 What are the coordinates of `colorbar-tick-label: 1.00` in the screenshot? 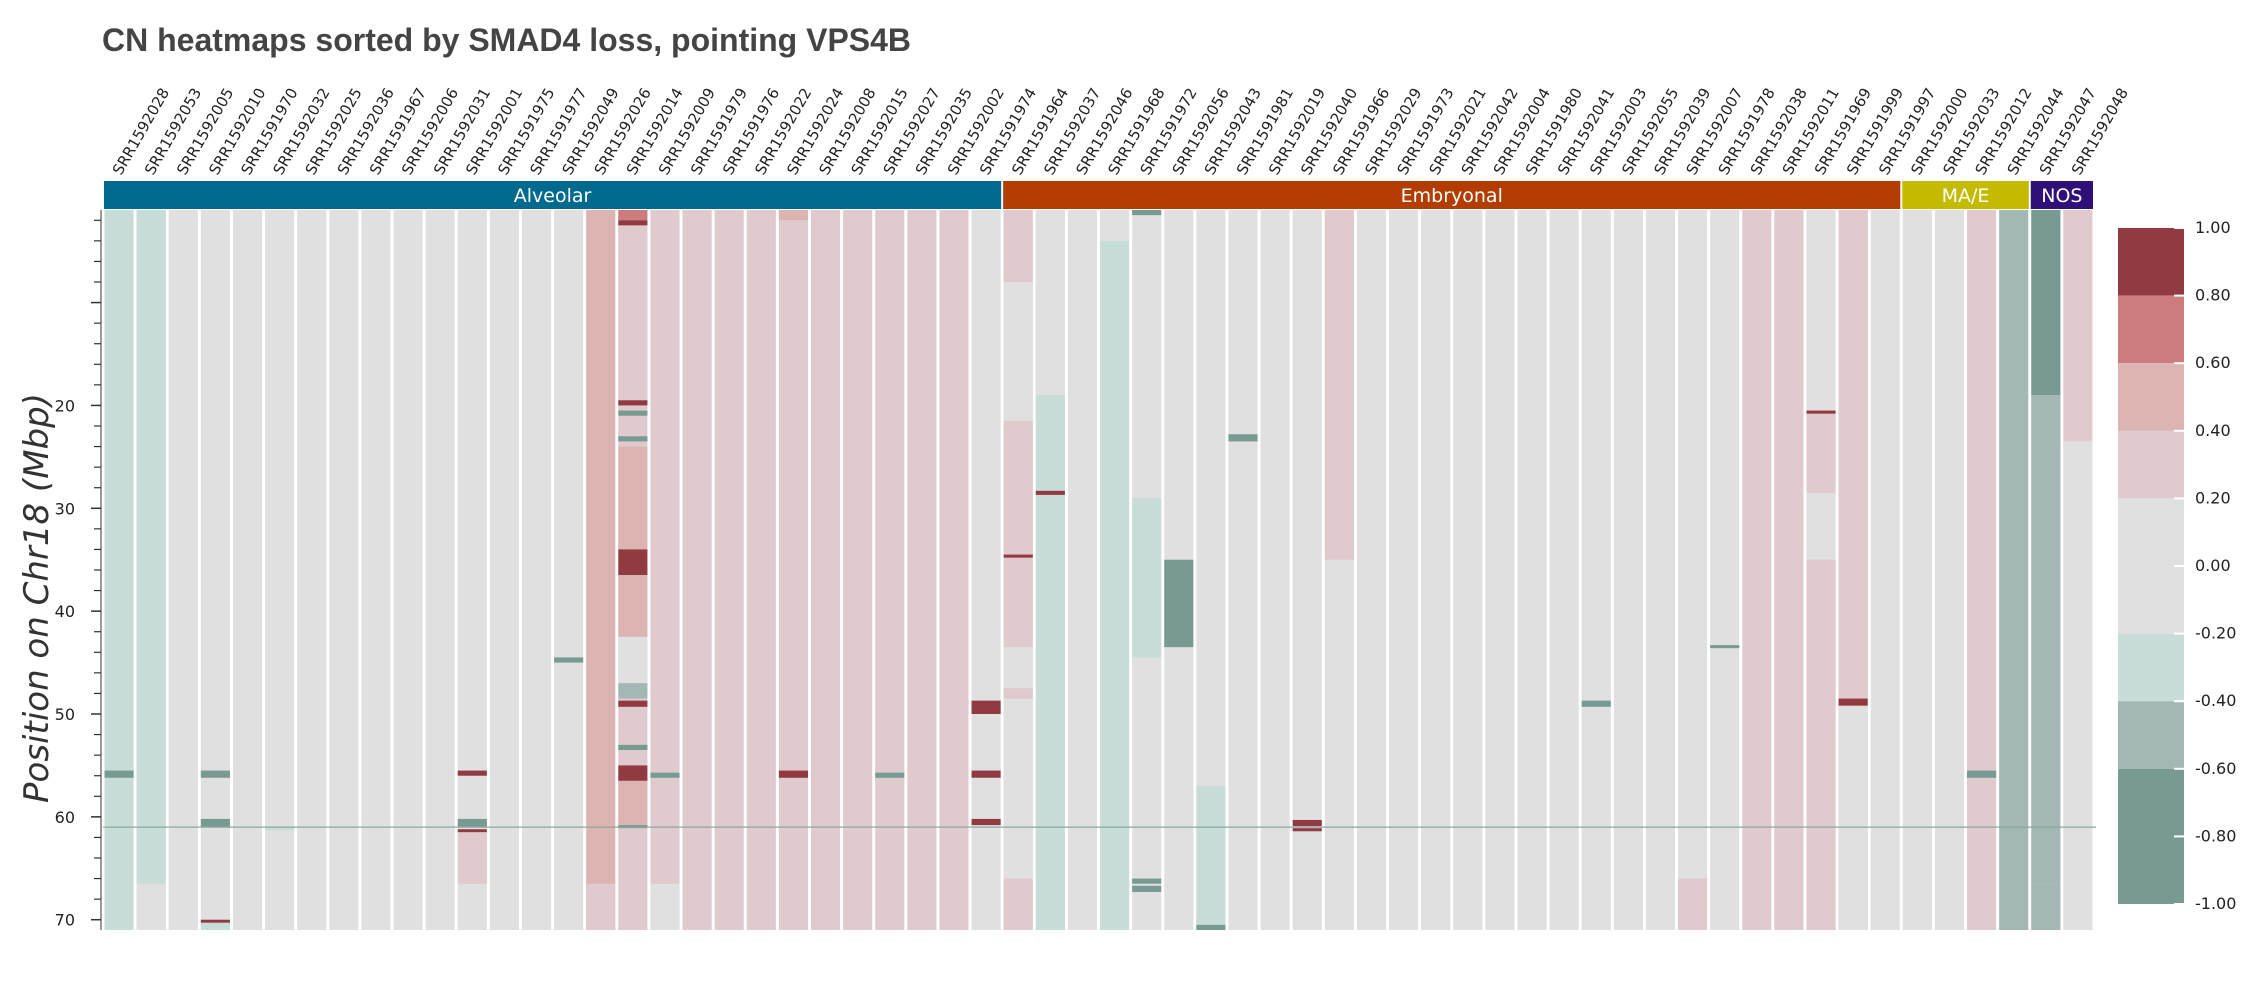 It's located at (2213, 227).